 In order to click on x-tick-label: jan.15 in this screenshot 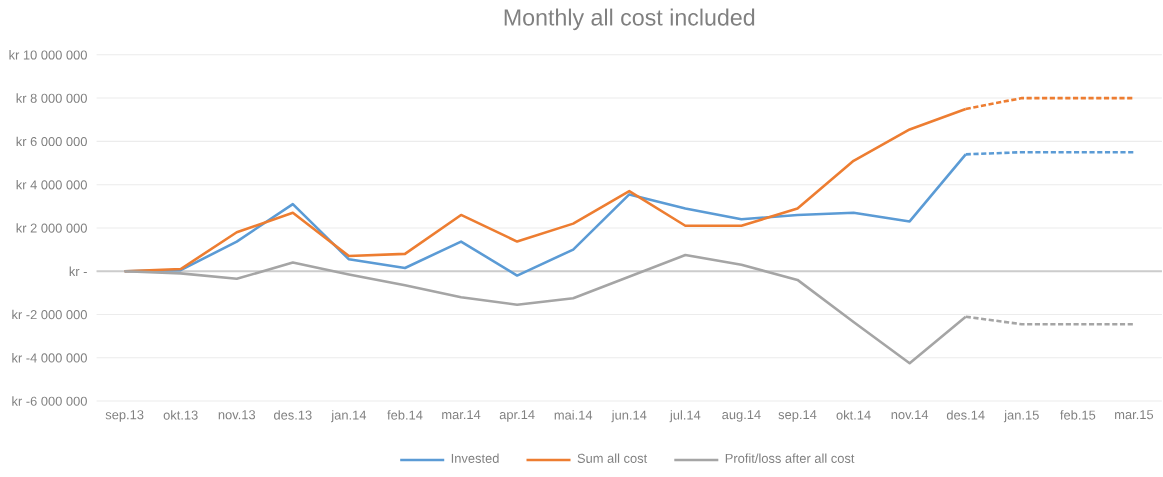, I will do `click(1021, 416)`.